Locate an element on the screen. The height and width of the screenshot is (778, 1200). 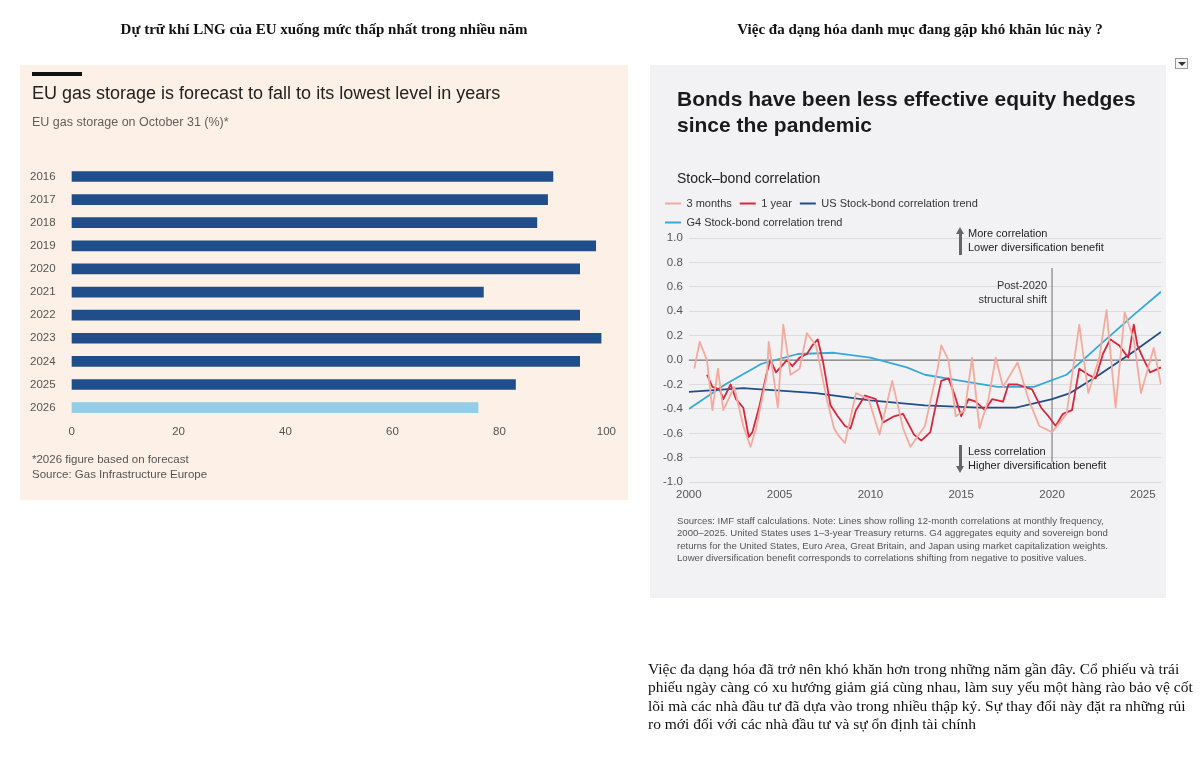
text: Dự trữ khí LNG của EU xuống mức thấp nhất trong nhiều năm is located at coordinates (324, 29).